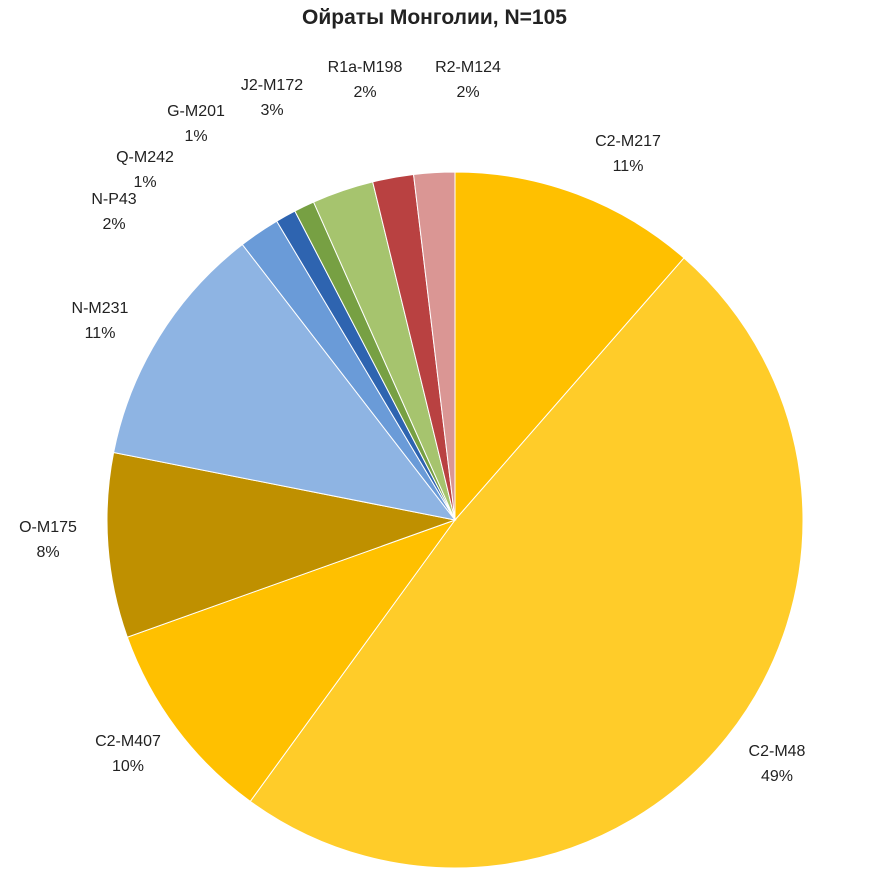 The width and height of the screenshot is (869, 892). What do you see at coordinates (47, 552) in the screenshot?
I see `slice-percent: 8%` at bounding box center [47, 552].